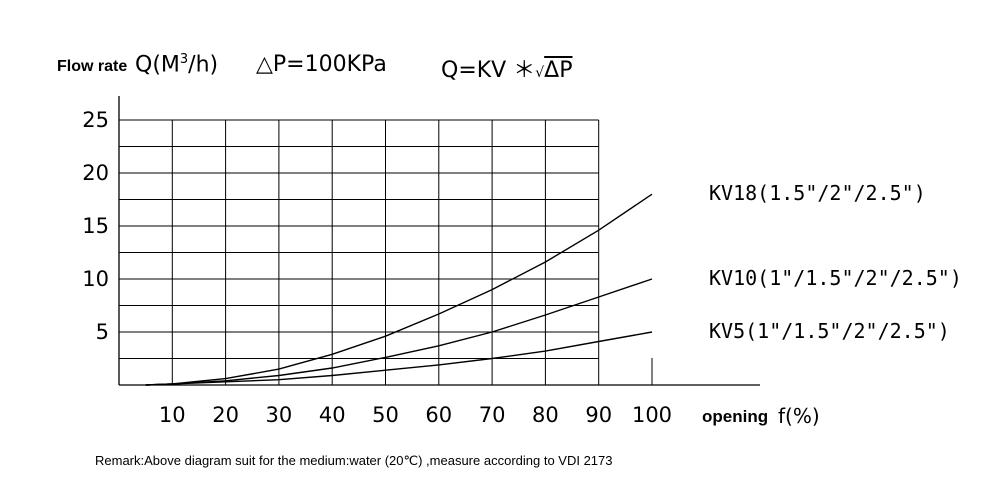 The image size is (1000, 495). I want to click on x-tick-label: 60, so click(438, 415).